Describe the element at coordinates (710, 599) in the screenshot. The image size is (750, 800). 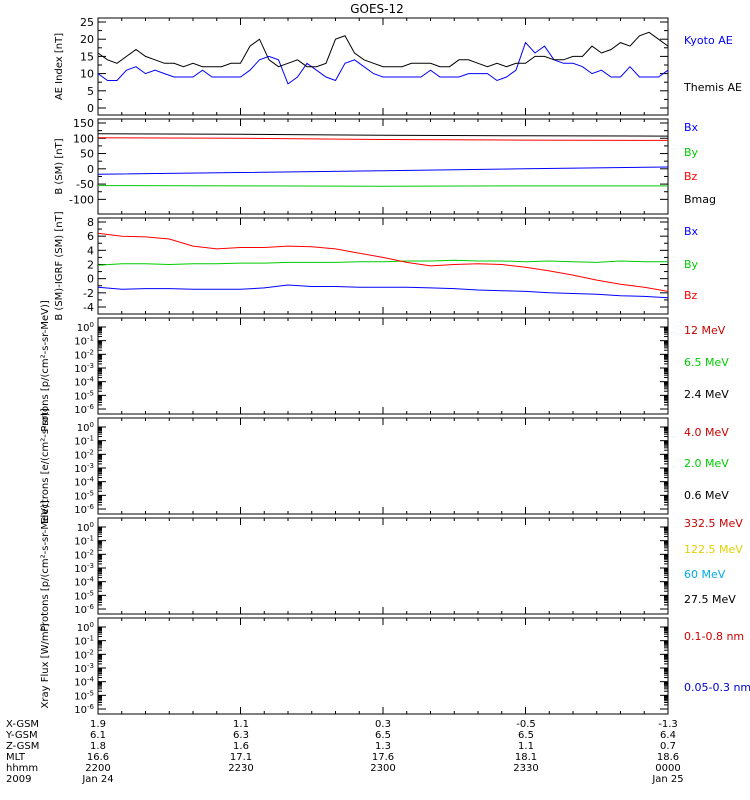
I see `legend-label: 27.5 MeV` at that location.